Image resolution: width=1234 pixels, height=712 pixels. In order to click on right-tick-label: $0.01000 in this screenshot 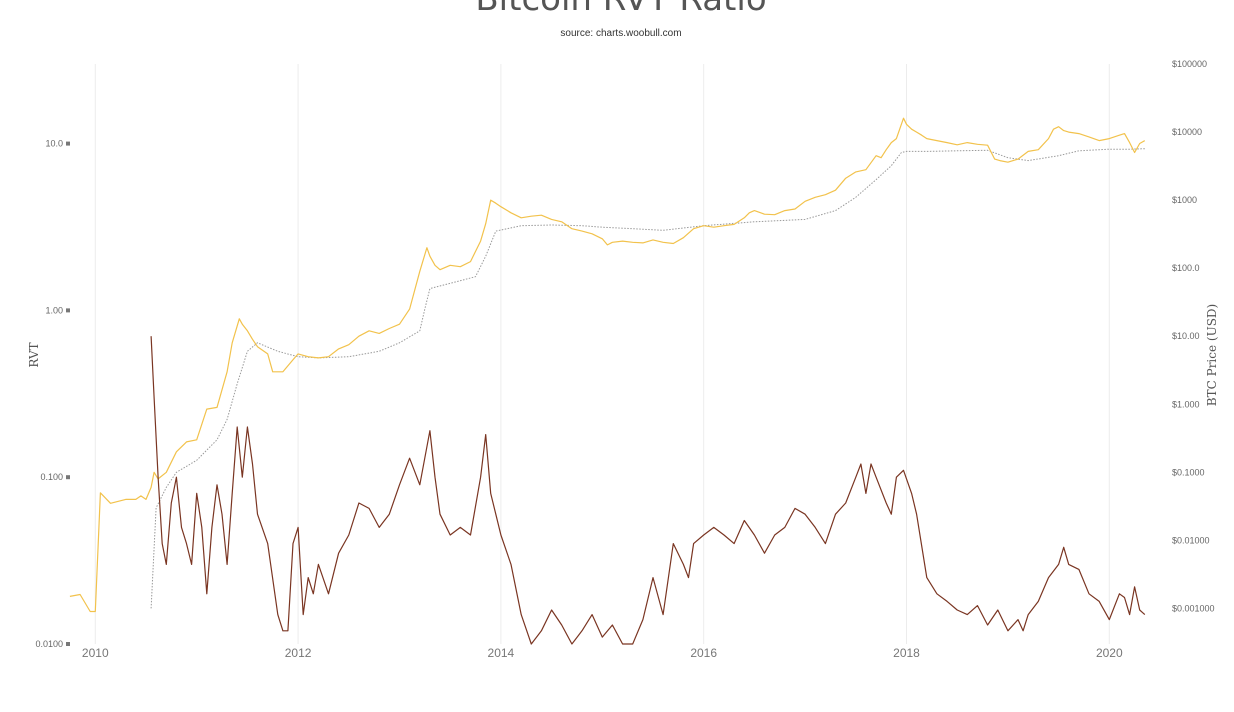, I will do `click(1191, 540)`.